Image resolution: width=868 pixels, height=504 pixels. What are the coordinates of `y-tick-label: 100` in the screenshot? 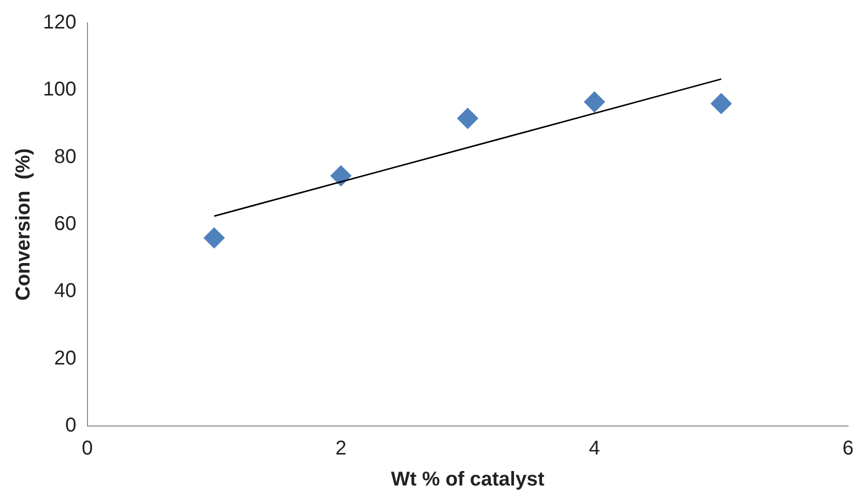 It's located at (59, 89).